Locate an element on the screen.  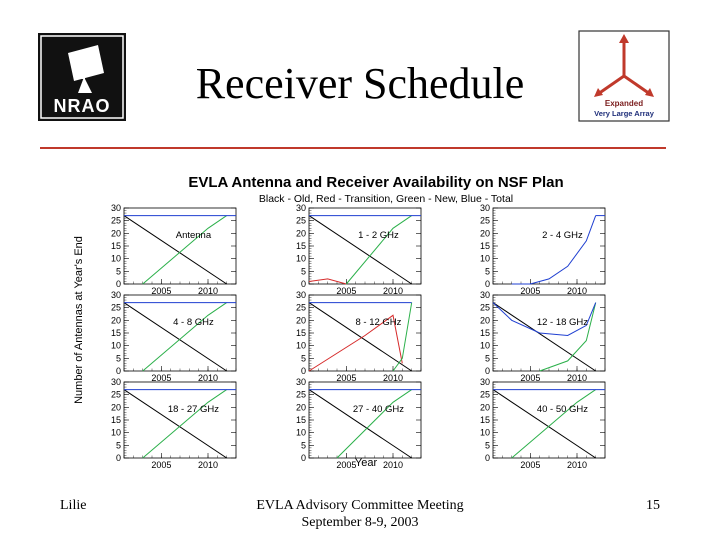
nrao-logo: NRAO is located at coordinates (82, 77).